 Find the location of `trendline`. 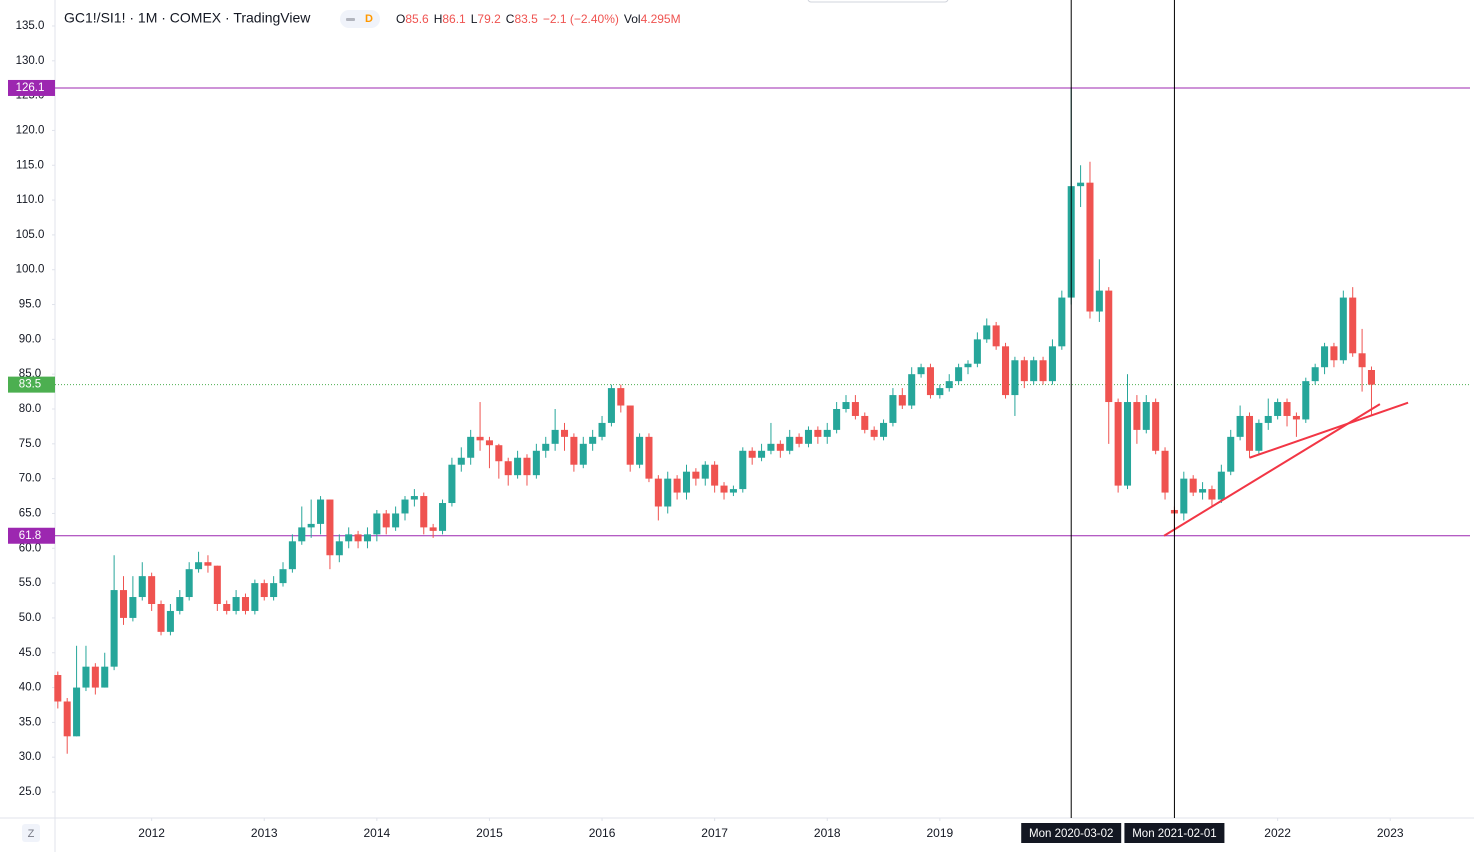

trendline is located at coordinates (1272, 470).